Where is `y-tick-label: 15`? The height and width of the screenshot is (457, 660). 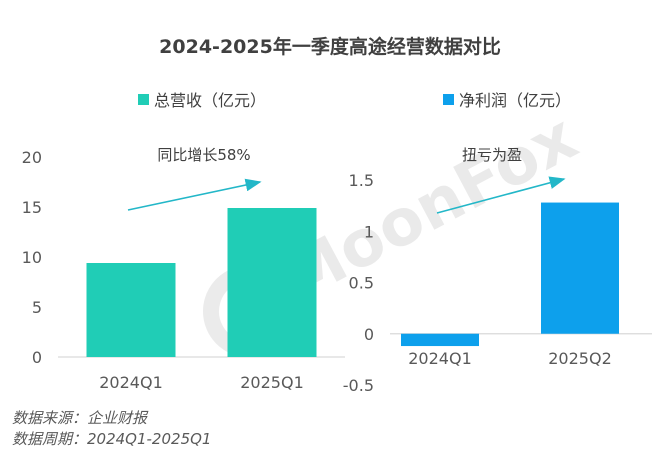 y-tick-label: 15 is located at coordinates (32, 207).